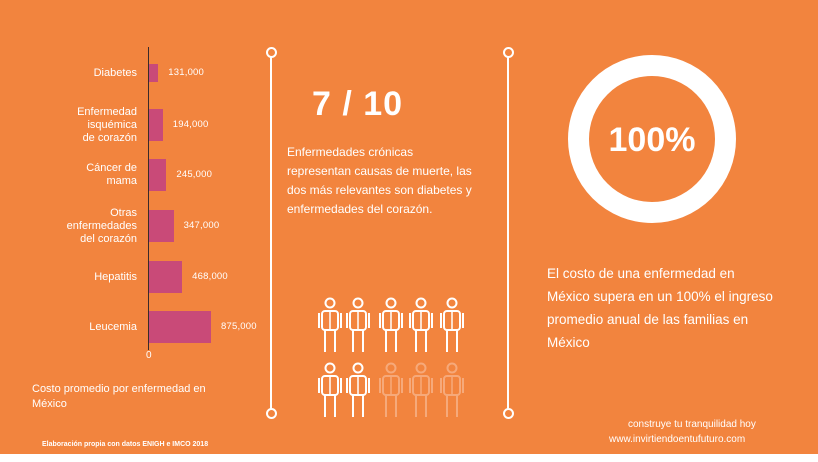  I want to click on divider-left, so click(271, 231).